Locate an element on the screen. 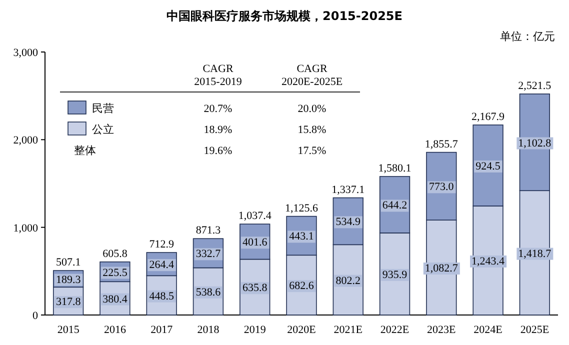  chart-subtitle: 单位：亿元 is located at coordinates (527, 36).